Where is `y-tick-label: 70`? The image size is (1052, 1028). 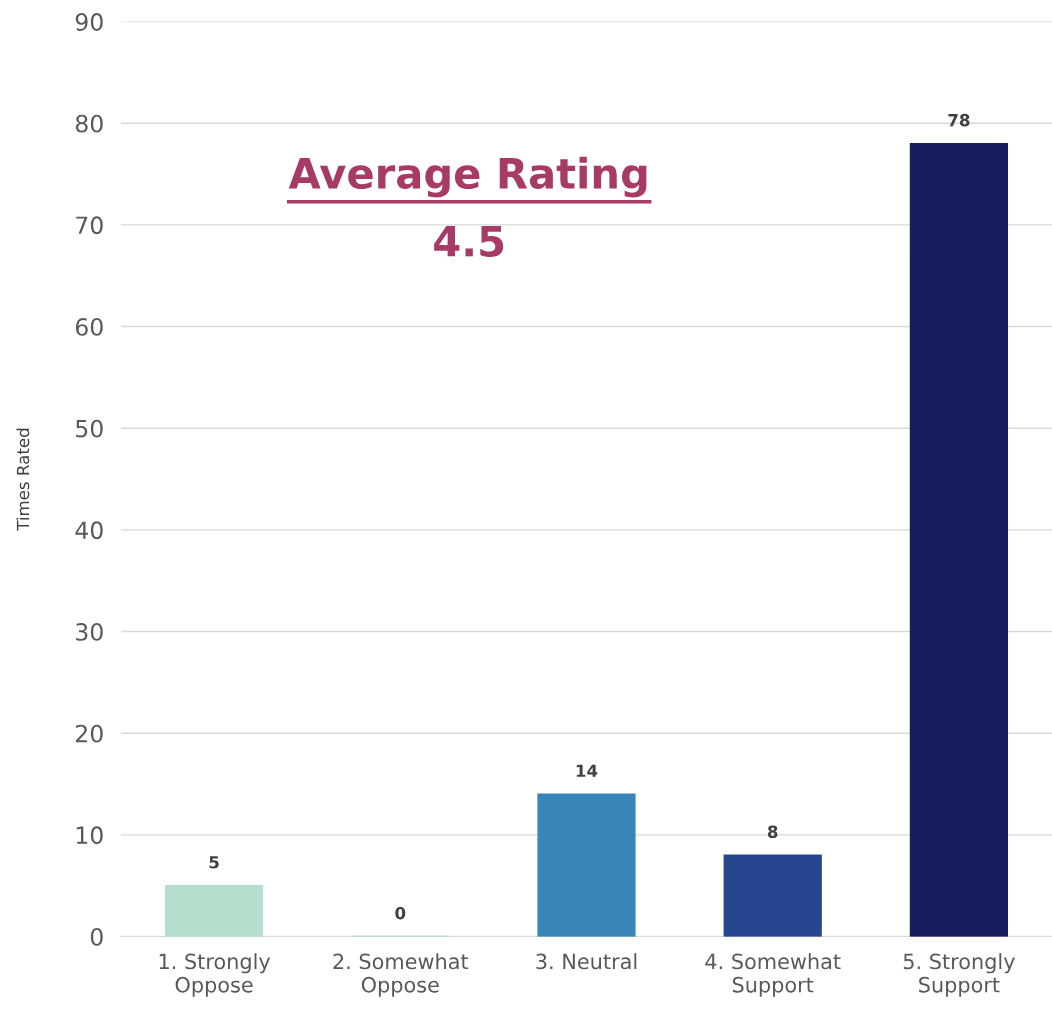
y-tick-label: 70 is located at coordinates (89, 225).